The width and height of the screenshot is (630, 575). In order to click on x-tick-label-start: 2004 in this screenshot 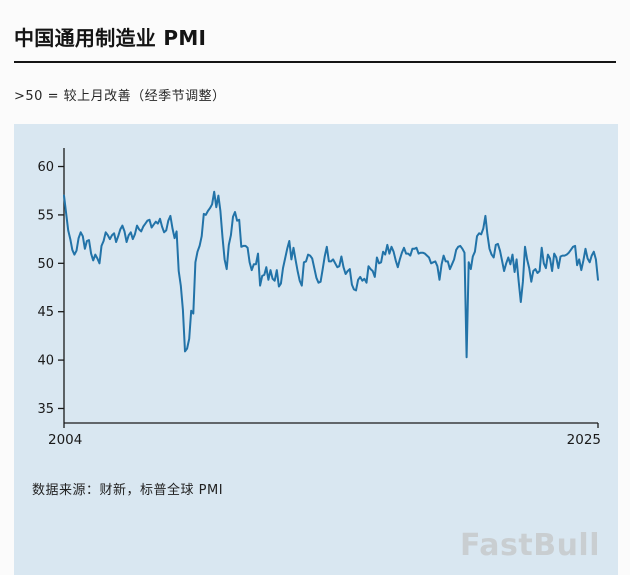, I will do `click(65, 440)`.